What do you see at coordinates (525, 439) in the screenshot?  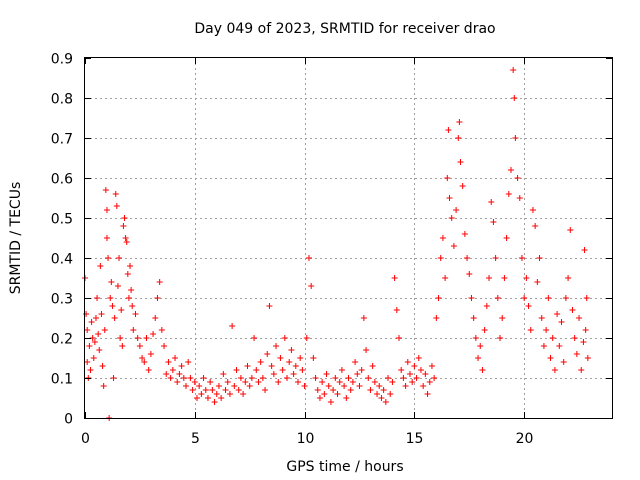 I see `x-tick-label: 20` at bounding box center [525, 439].